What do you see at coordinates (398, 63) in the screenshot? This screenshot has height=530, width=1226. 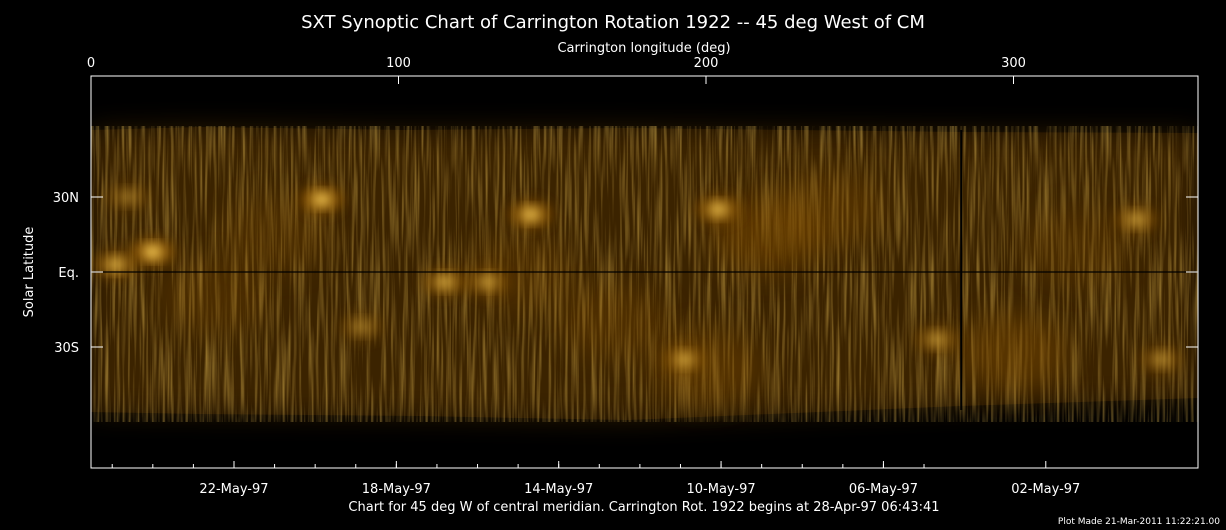 I see `top-tick-label-1: 100` at bounding box center [398, 63].